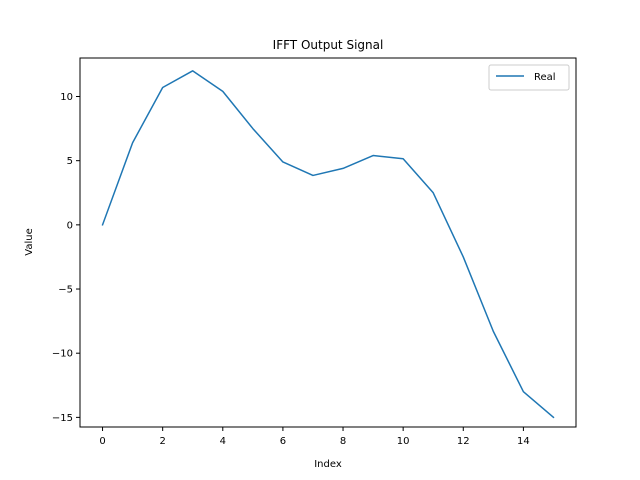 Image resolution: width=640 pixels, height=480 pixels. Describe the element at coordinates (66, 97) in the screenshot. I see `y-tick-label: 10` at that location.